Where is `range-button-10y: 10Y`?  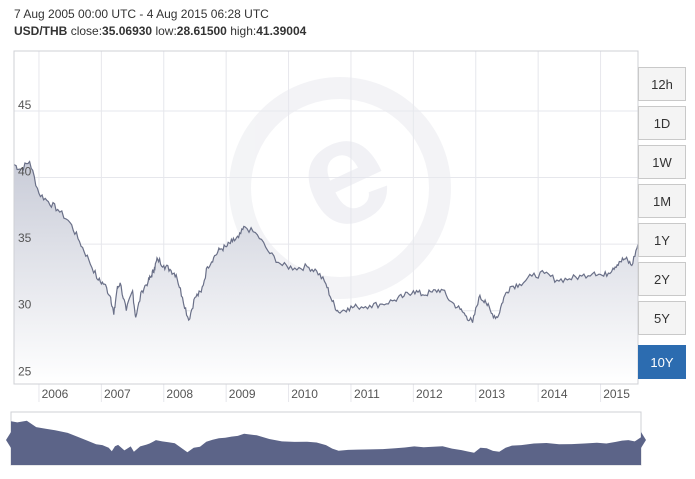 range-button-10y: 10Y is located at coordinates (662, 362).